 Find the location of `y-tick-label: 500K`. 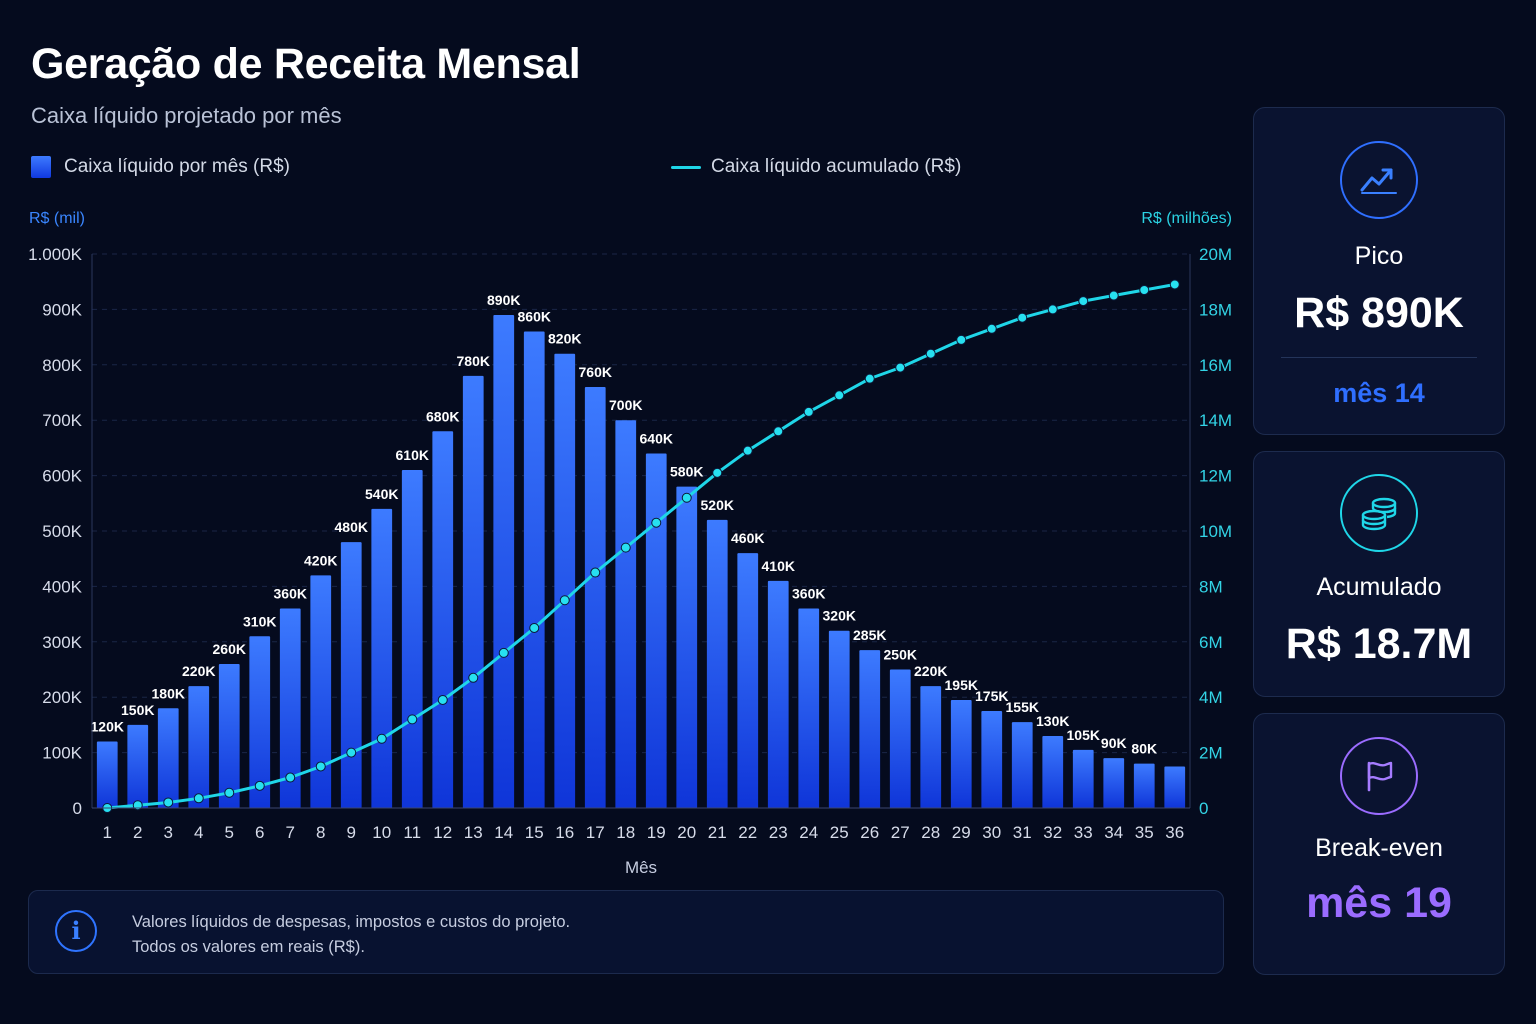

y-tick-label: 500K is located at coordinates (62, 531).